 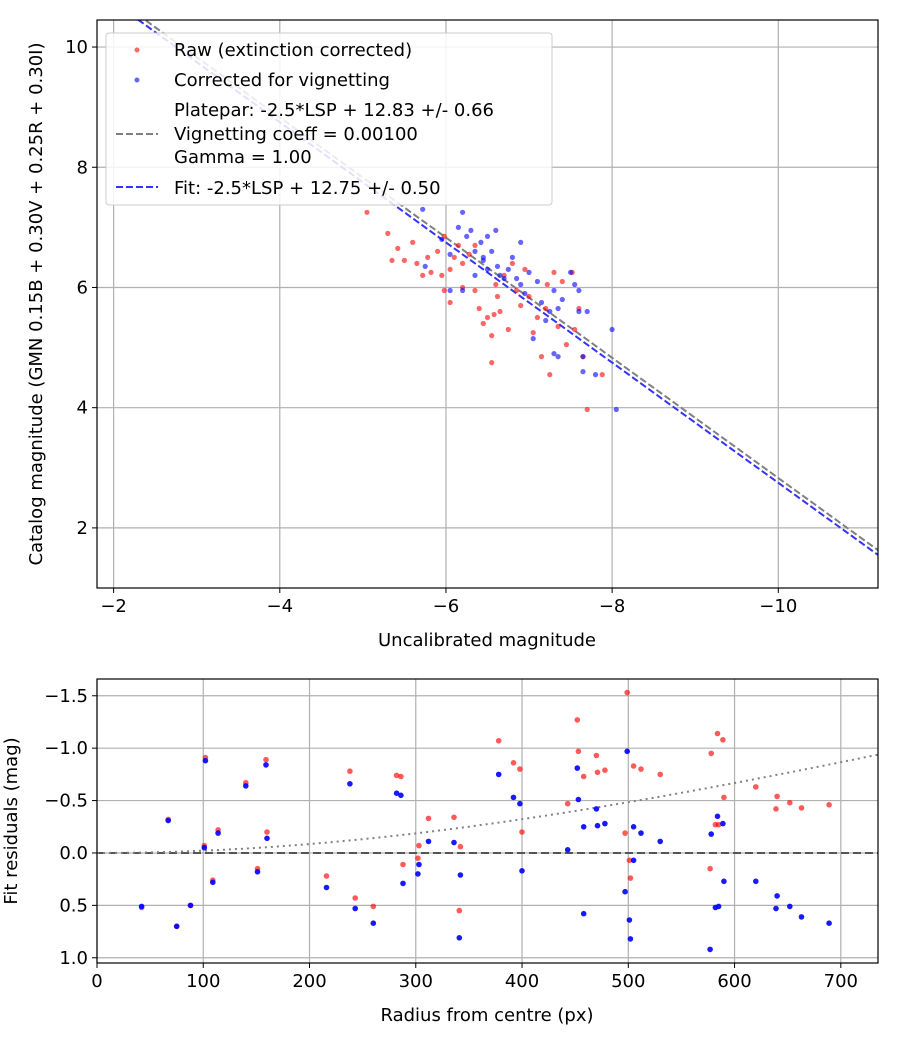 What do you see at coordinates (280, 606) in the screenshot?
I see `top-x-tick-label-m4: −4` at bounding box center [280, 606].